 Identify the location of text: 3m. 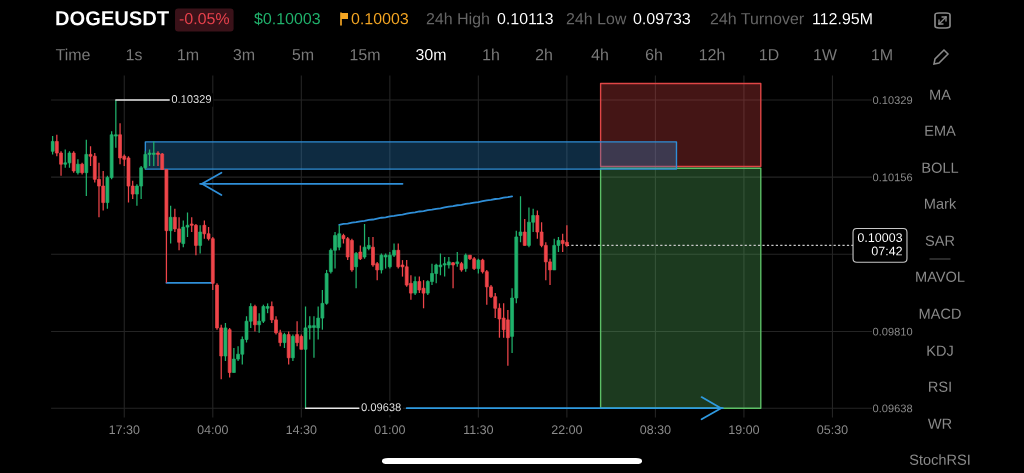
(244, 54).